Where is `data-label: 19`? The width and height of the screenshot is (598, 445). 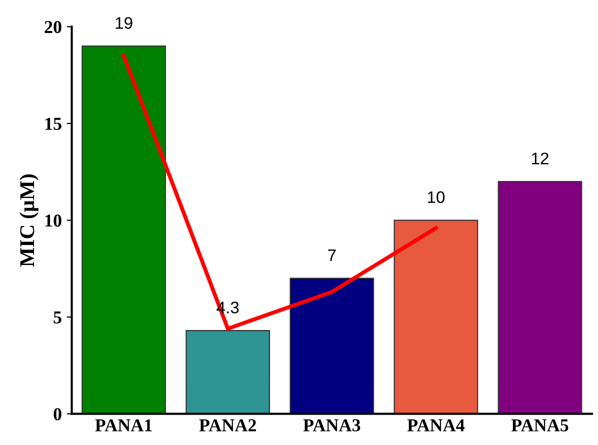
data-label: 19 is located at coordinates (124, 23).